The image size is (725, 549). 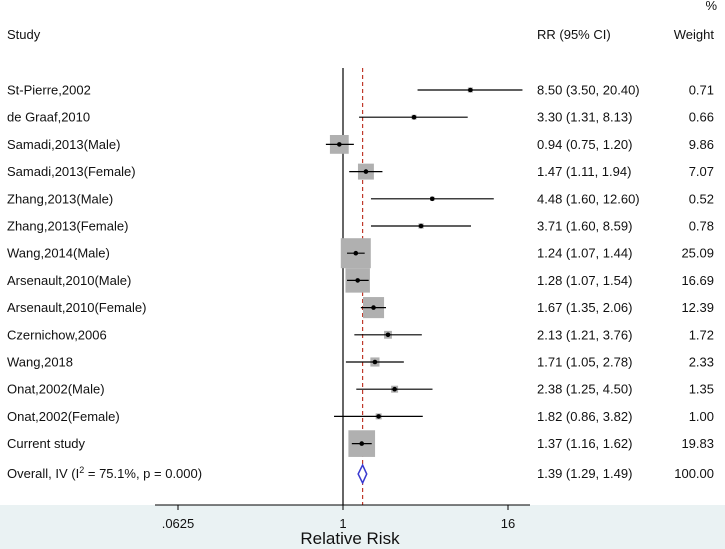 I want to click on rr-header: RR (95% CI), so click(x=574, y=34).